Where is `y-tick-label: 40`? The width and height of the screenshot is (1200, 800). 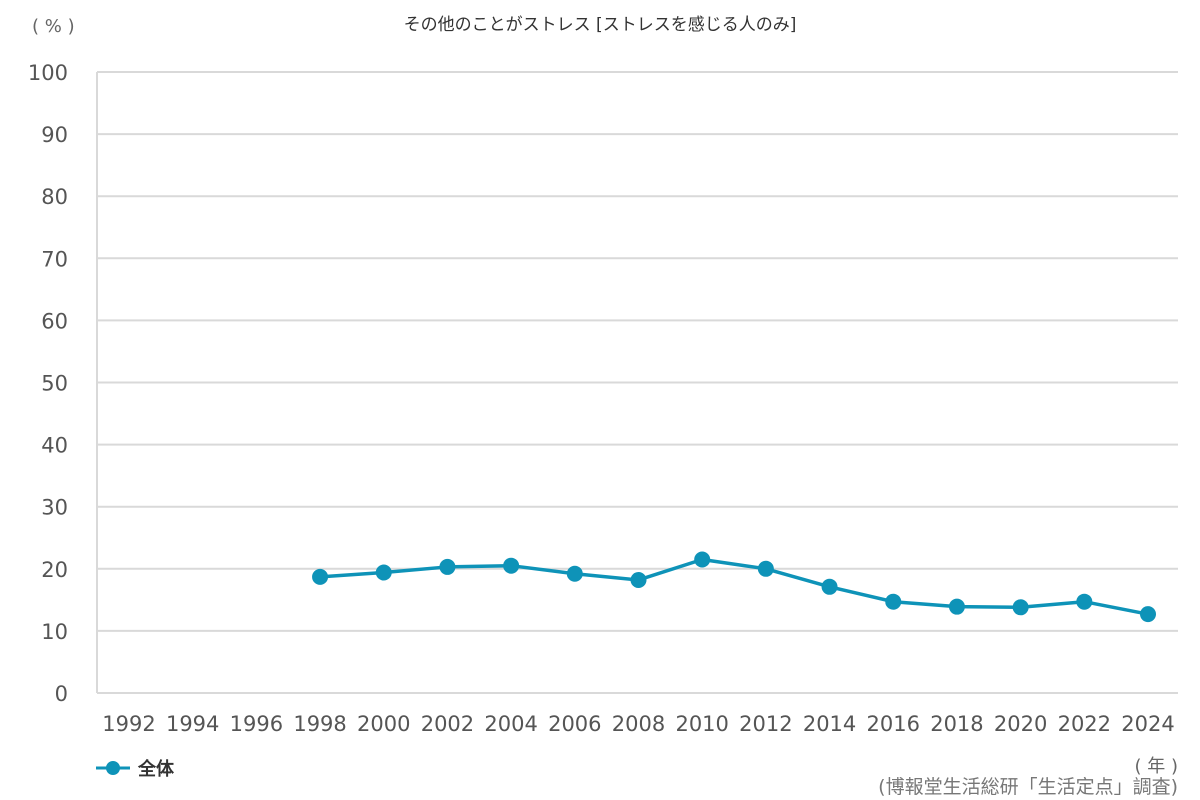 y-tick-label: 40 is located at coordinates (54, 446).